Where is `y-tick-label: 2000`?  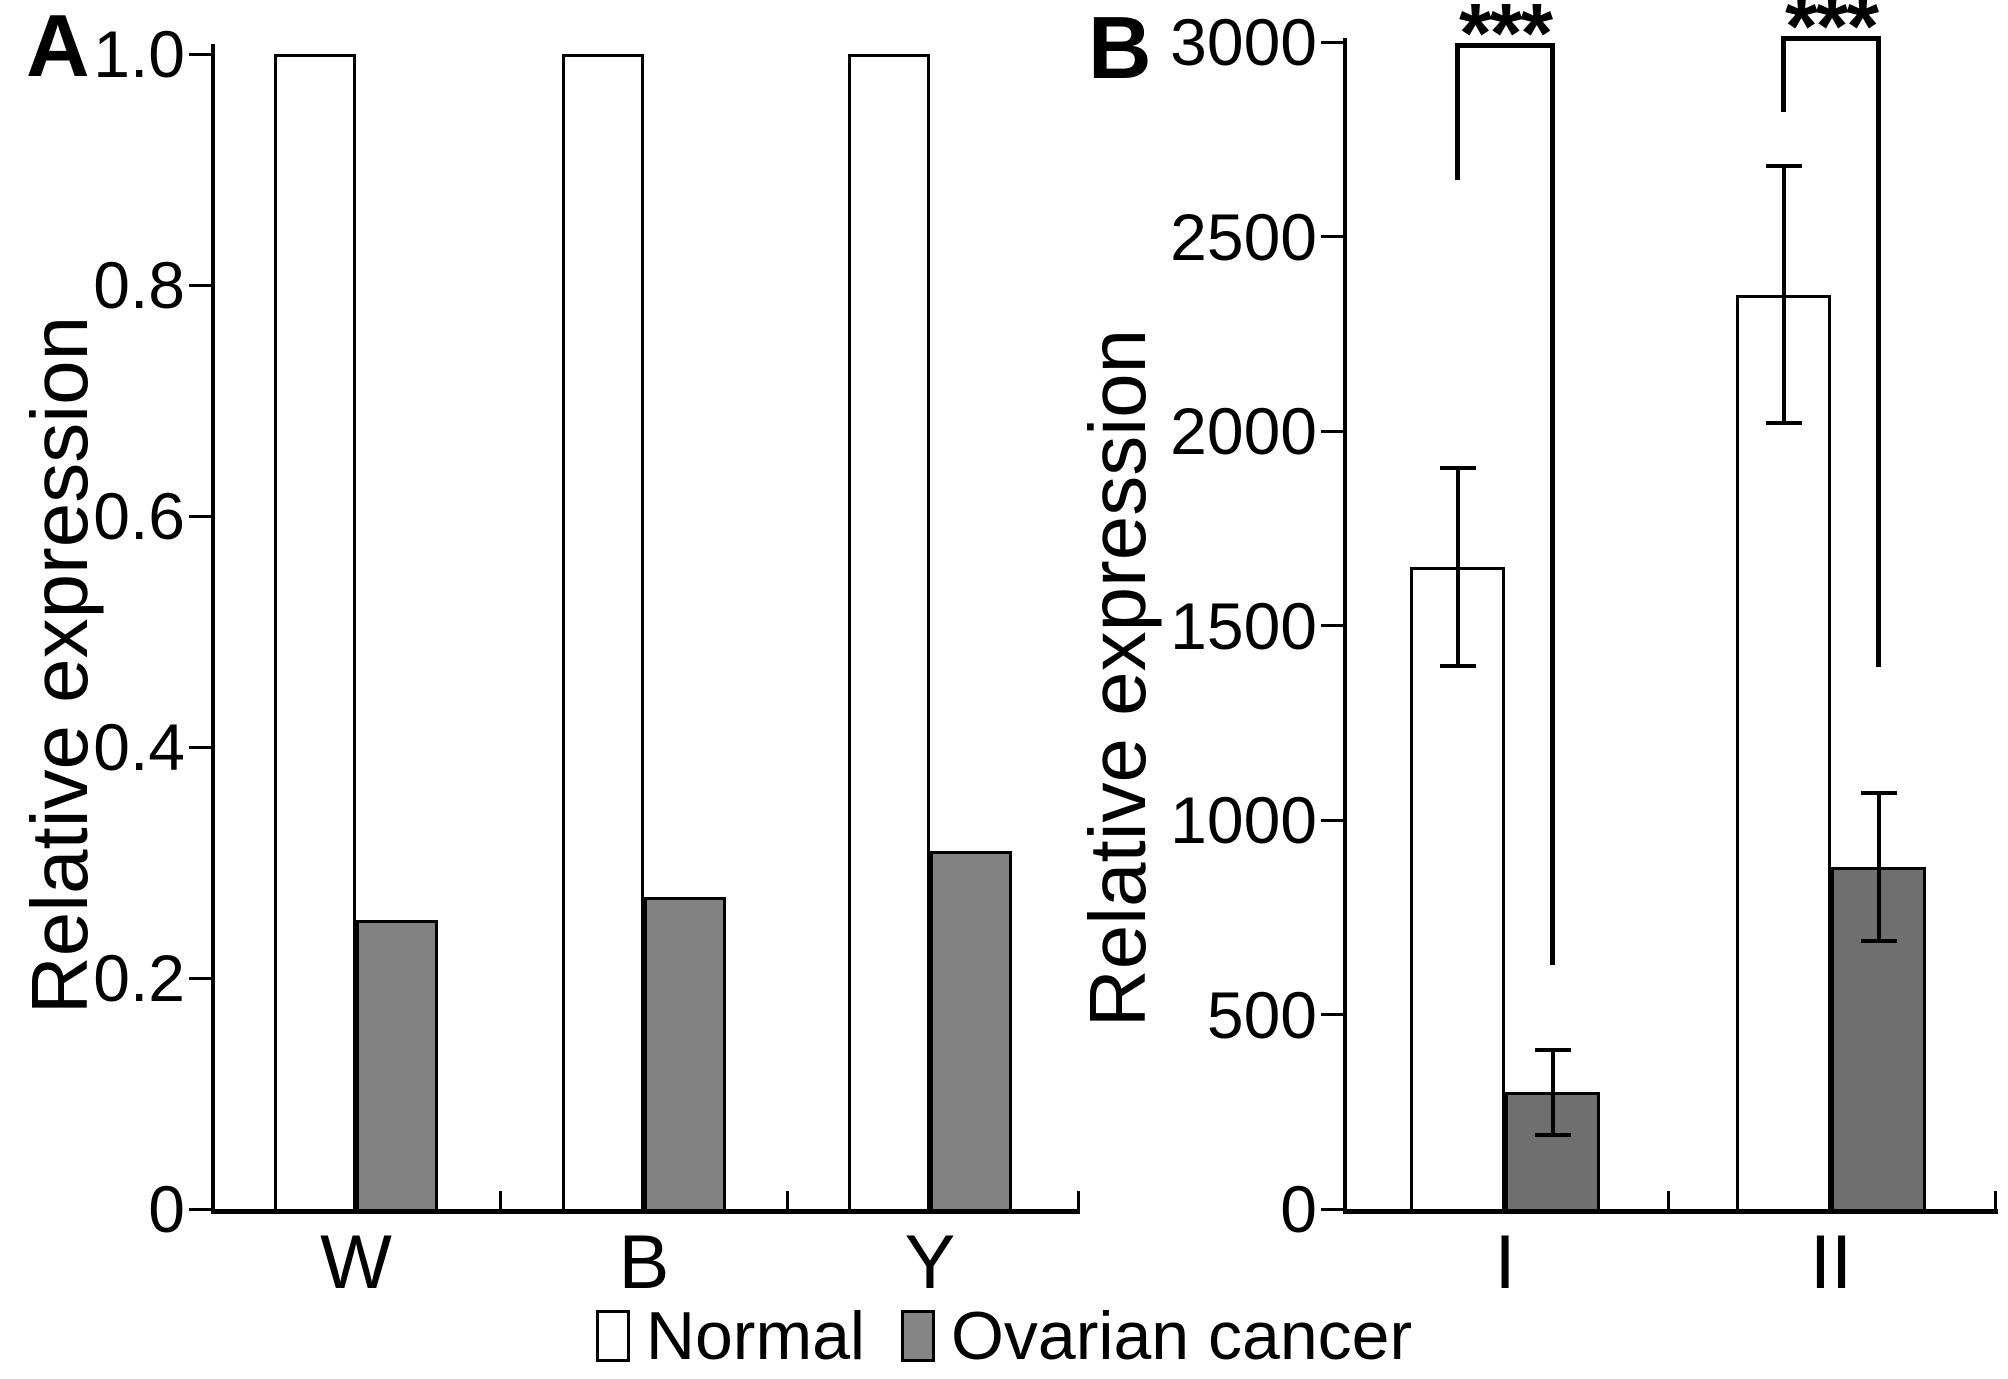
y-tick-label: 2000 is located at coordinates (1243, 431).